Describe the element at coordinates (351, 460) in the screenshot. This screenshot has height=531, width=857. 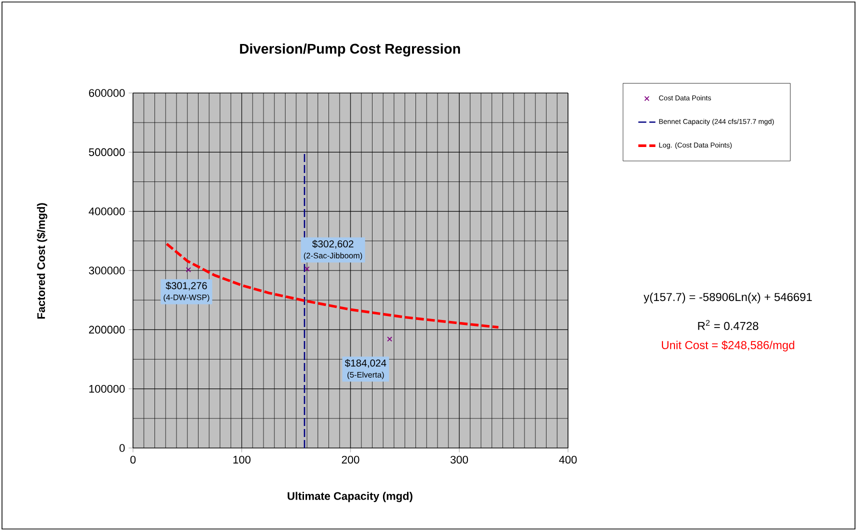
I see `x-tick-label: 200` at that location.